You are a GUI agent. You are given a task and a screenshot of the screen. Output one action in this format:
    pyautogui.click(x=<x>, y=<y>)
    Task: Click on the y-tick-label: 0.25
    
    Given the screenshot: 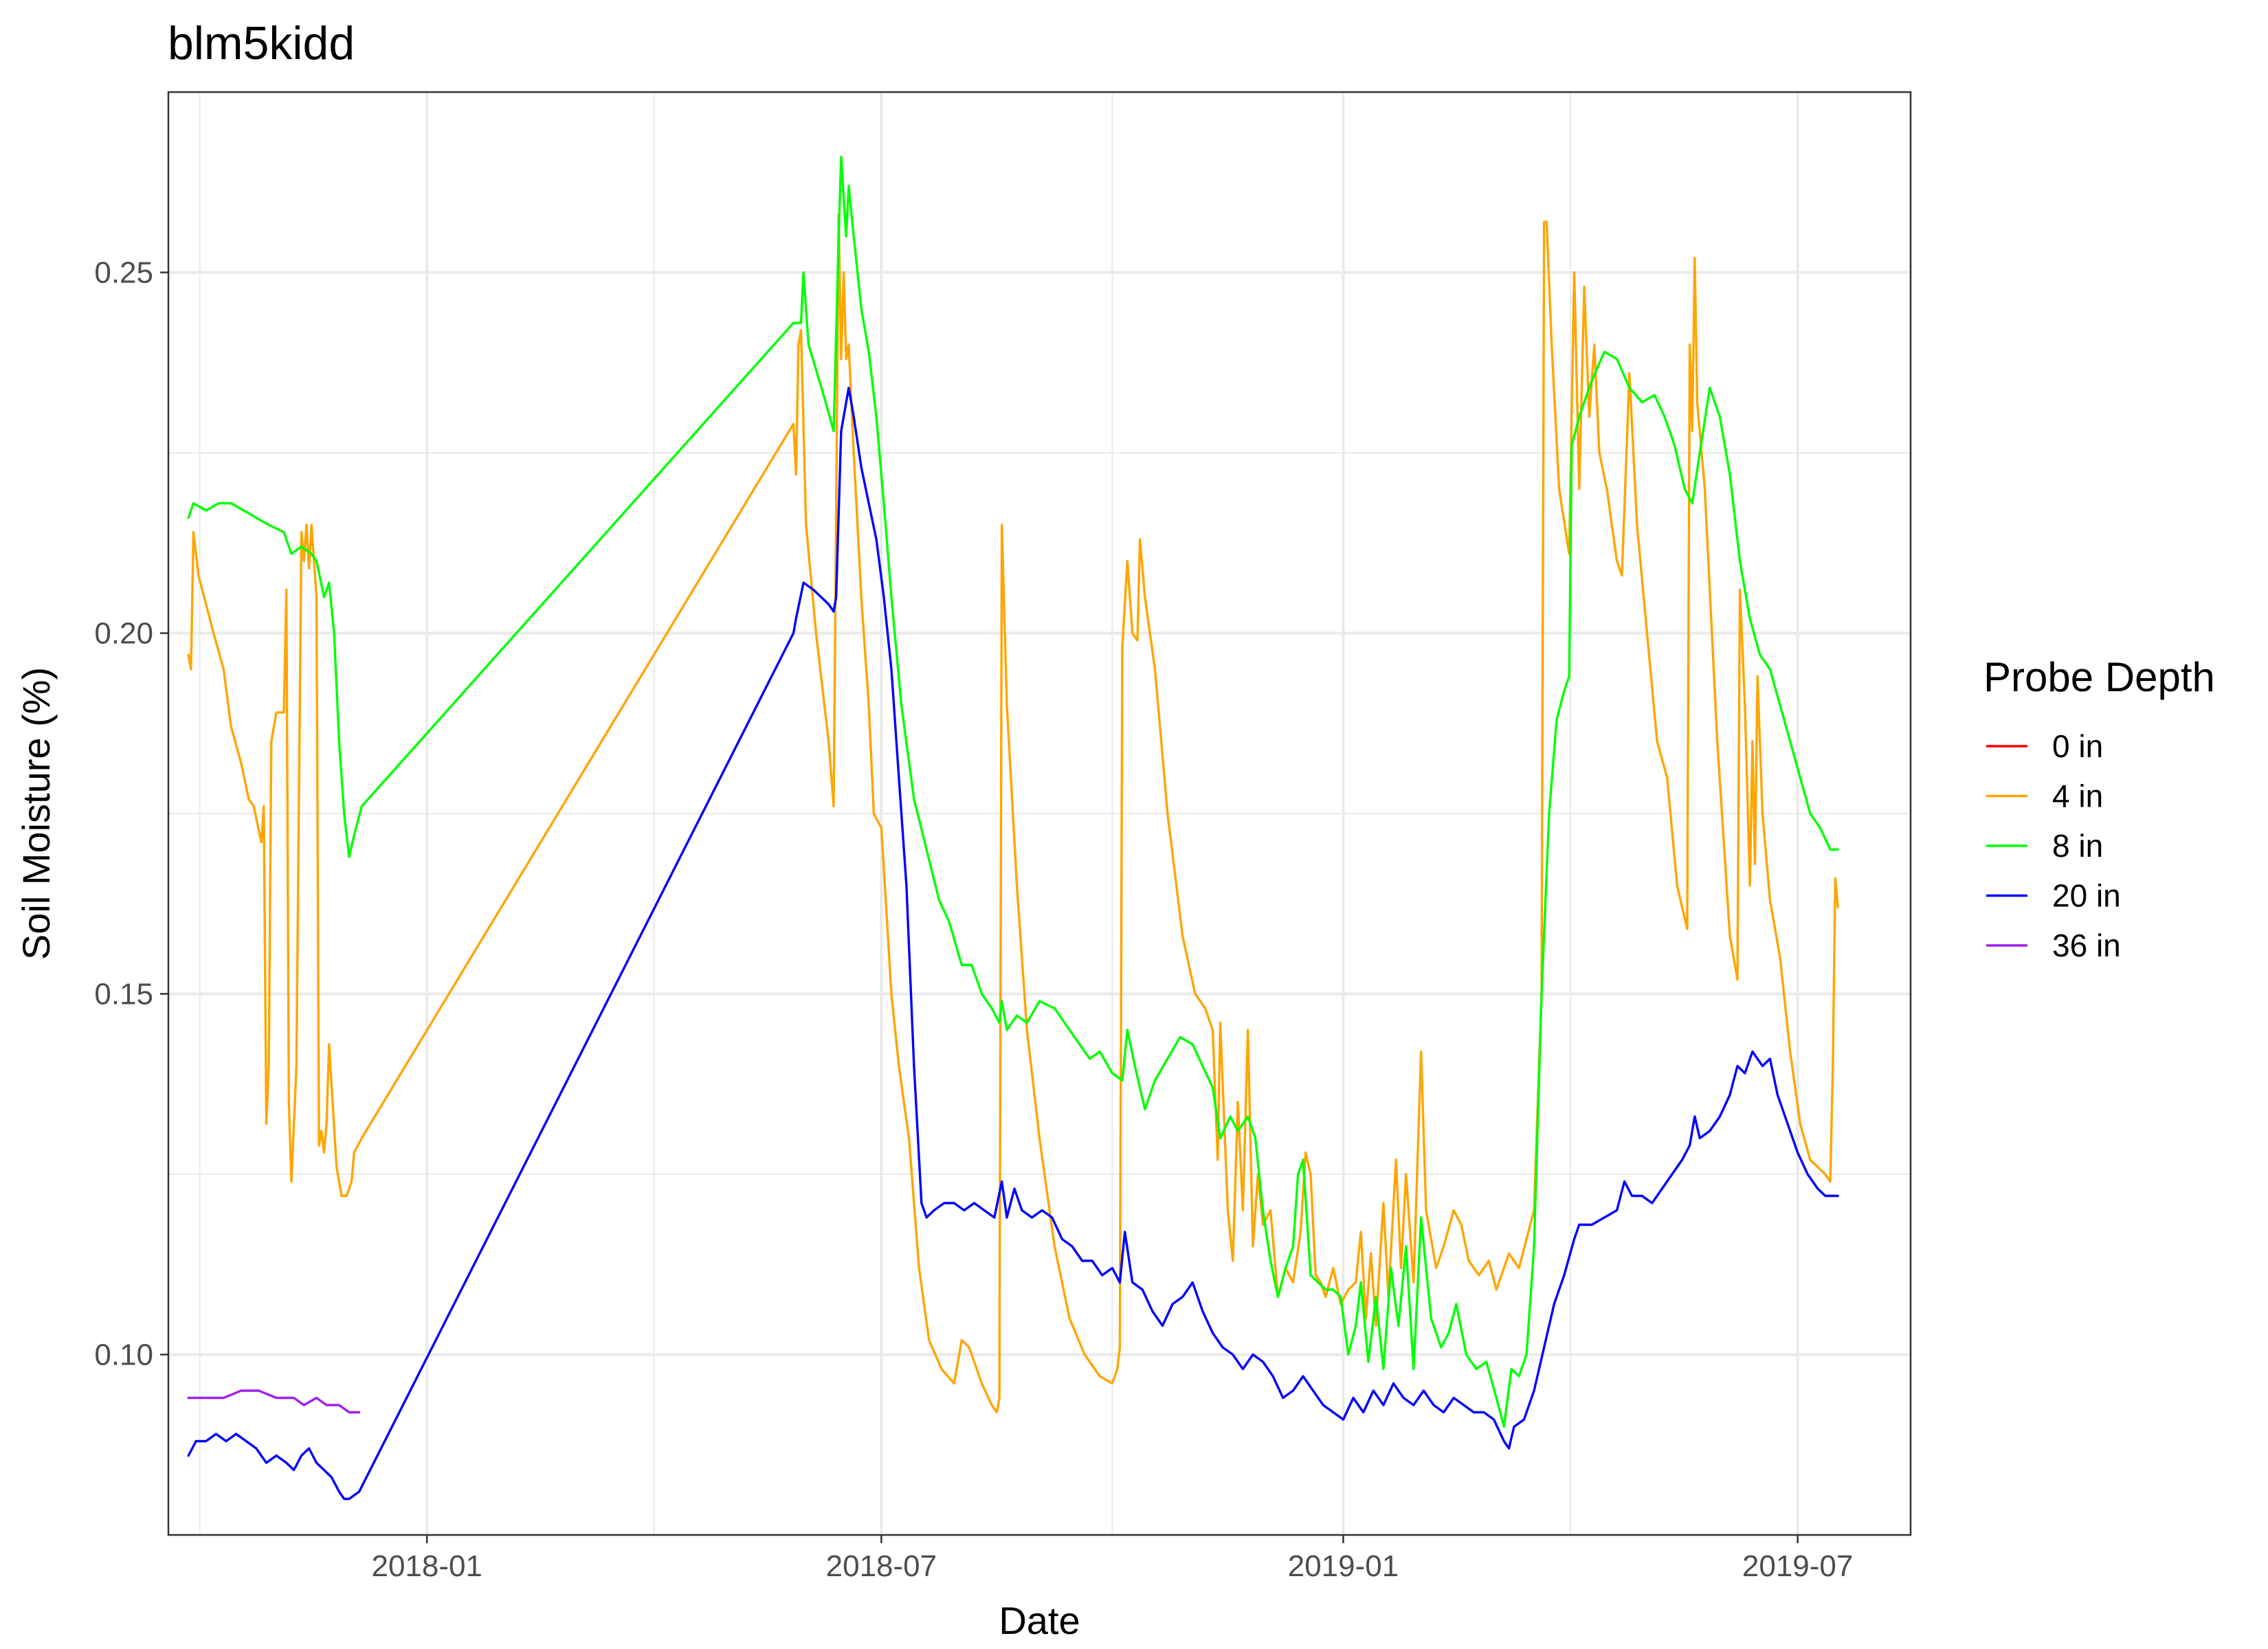 What is the action you would take?
    pyautogui.click(x=124, y=273)
    